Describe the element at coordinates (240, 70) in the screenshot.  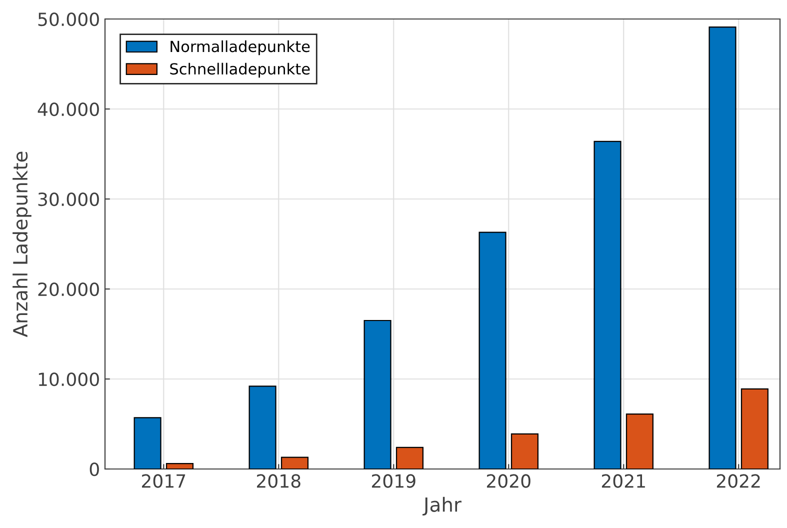
I see `legend-label: Schnellladepunkte` at that location.